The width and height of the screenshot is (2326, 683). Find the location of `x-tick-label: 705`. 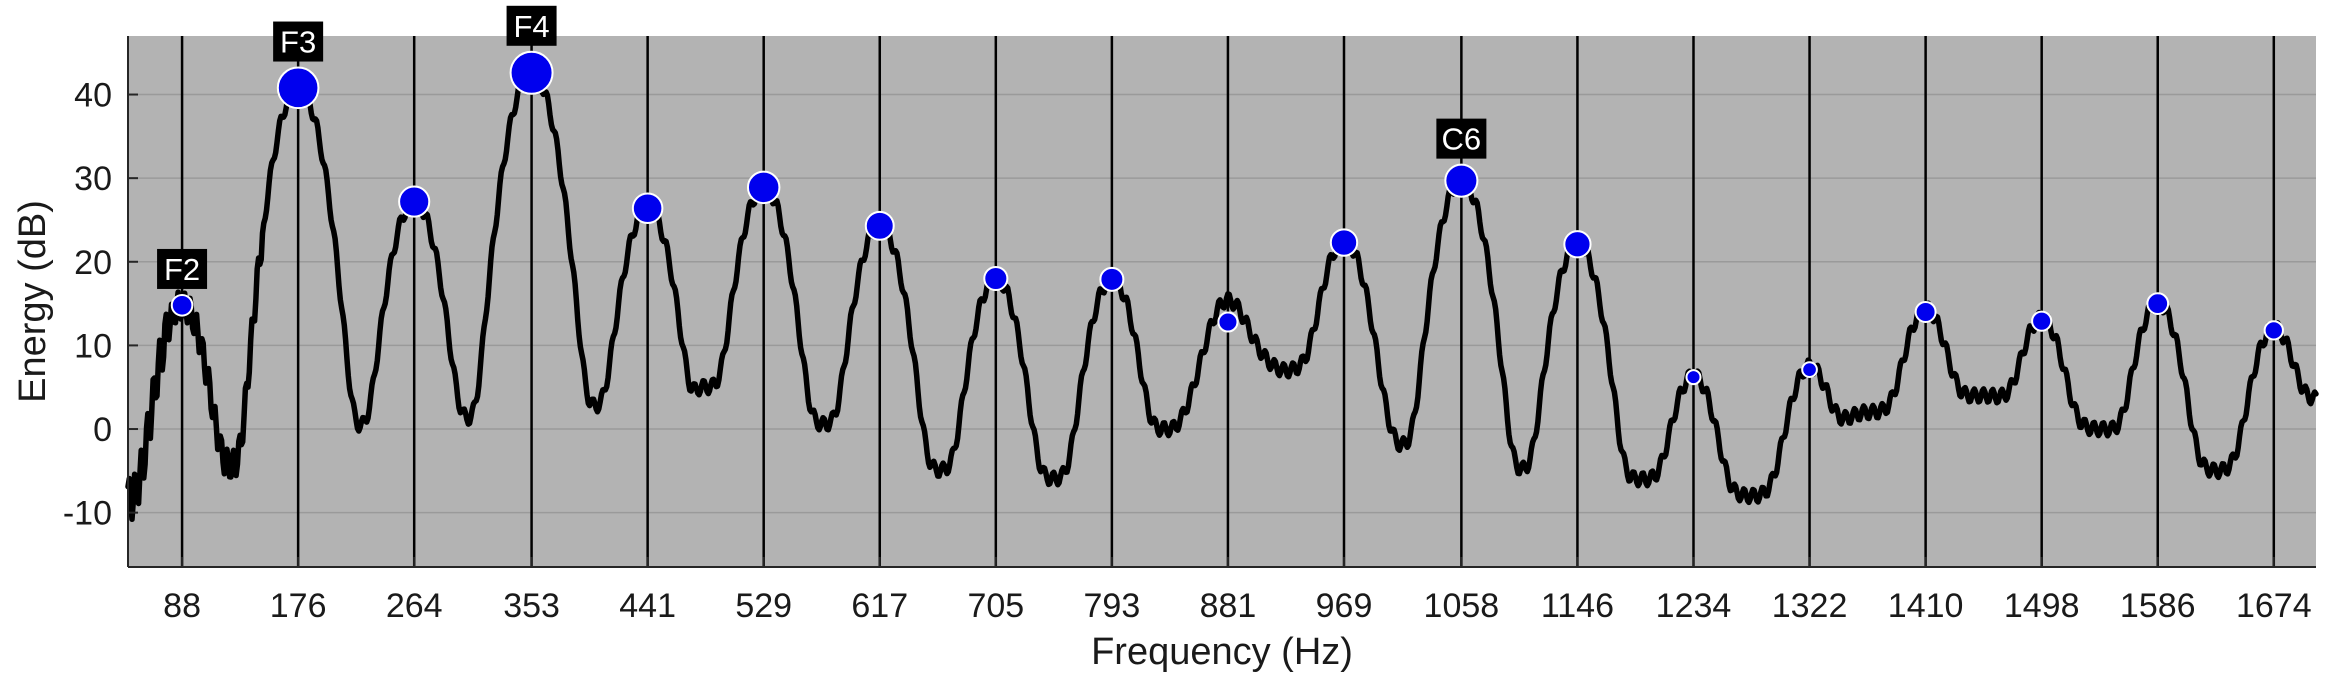

x-tick-label: 705 is located at coordinates (995, 606).